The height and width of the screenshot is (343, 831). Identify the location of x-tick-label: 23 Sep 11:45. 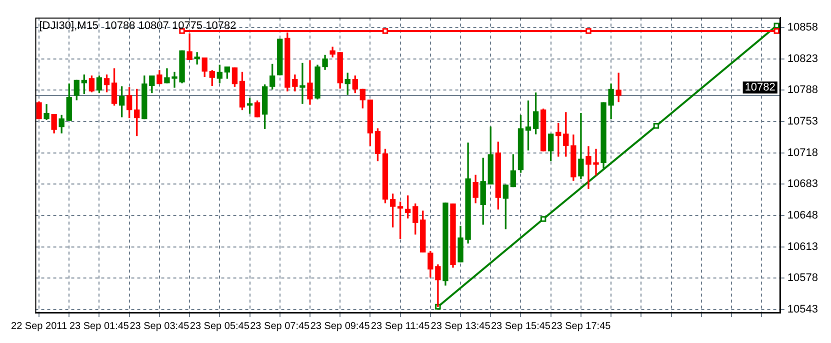
(400, 326).